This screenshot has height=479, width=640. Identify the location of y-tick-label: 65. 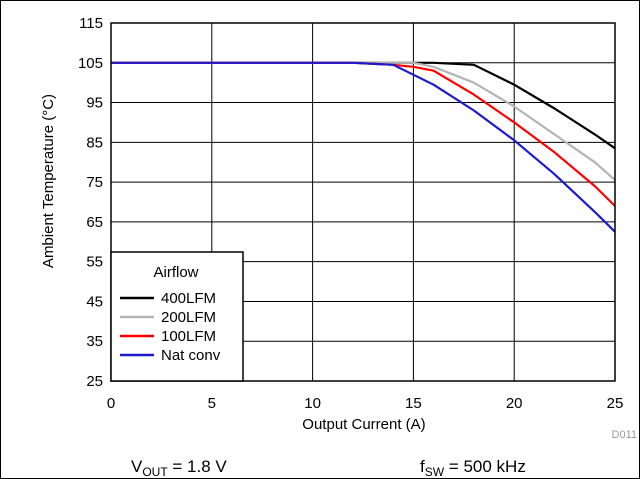
(94, 222).